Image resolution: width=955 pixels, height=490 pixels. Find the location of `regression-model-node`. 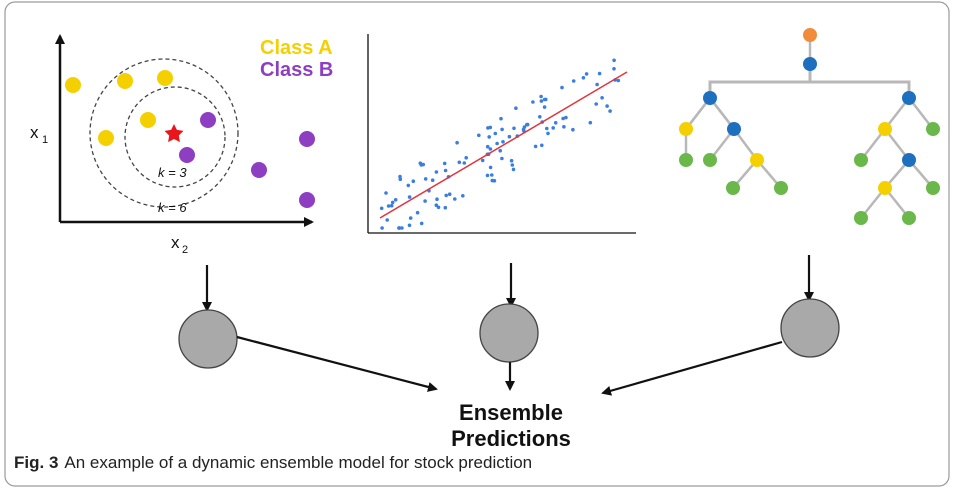

regression-model-node is located at coordinates (509, 333).